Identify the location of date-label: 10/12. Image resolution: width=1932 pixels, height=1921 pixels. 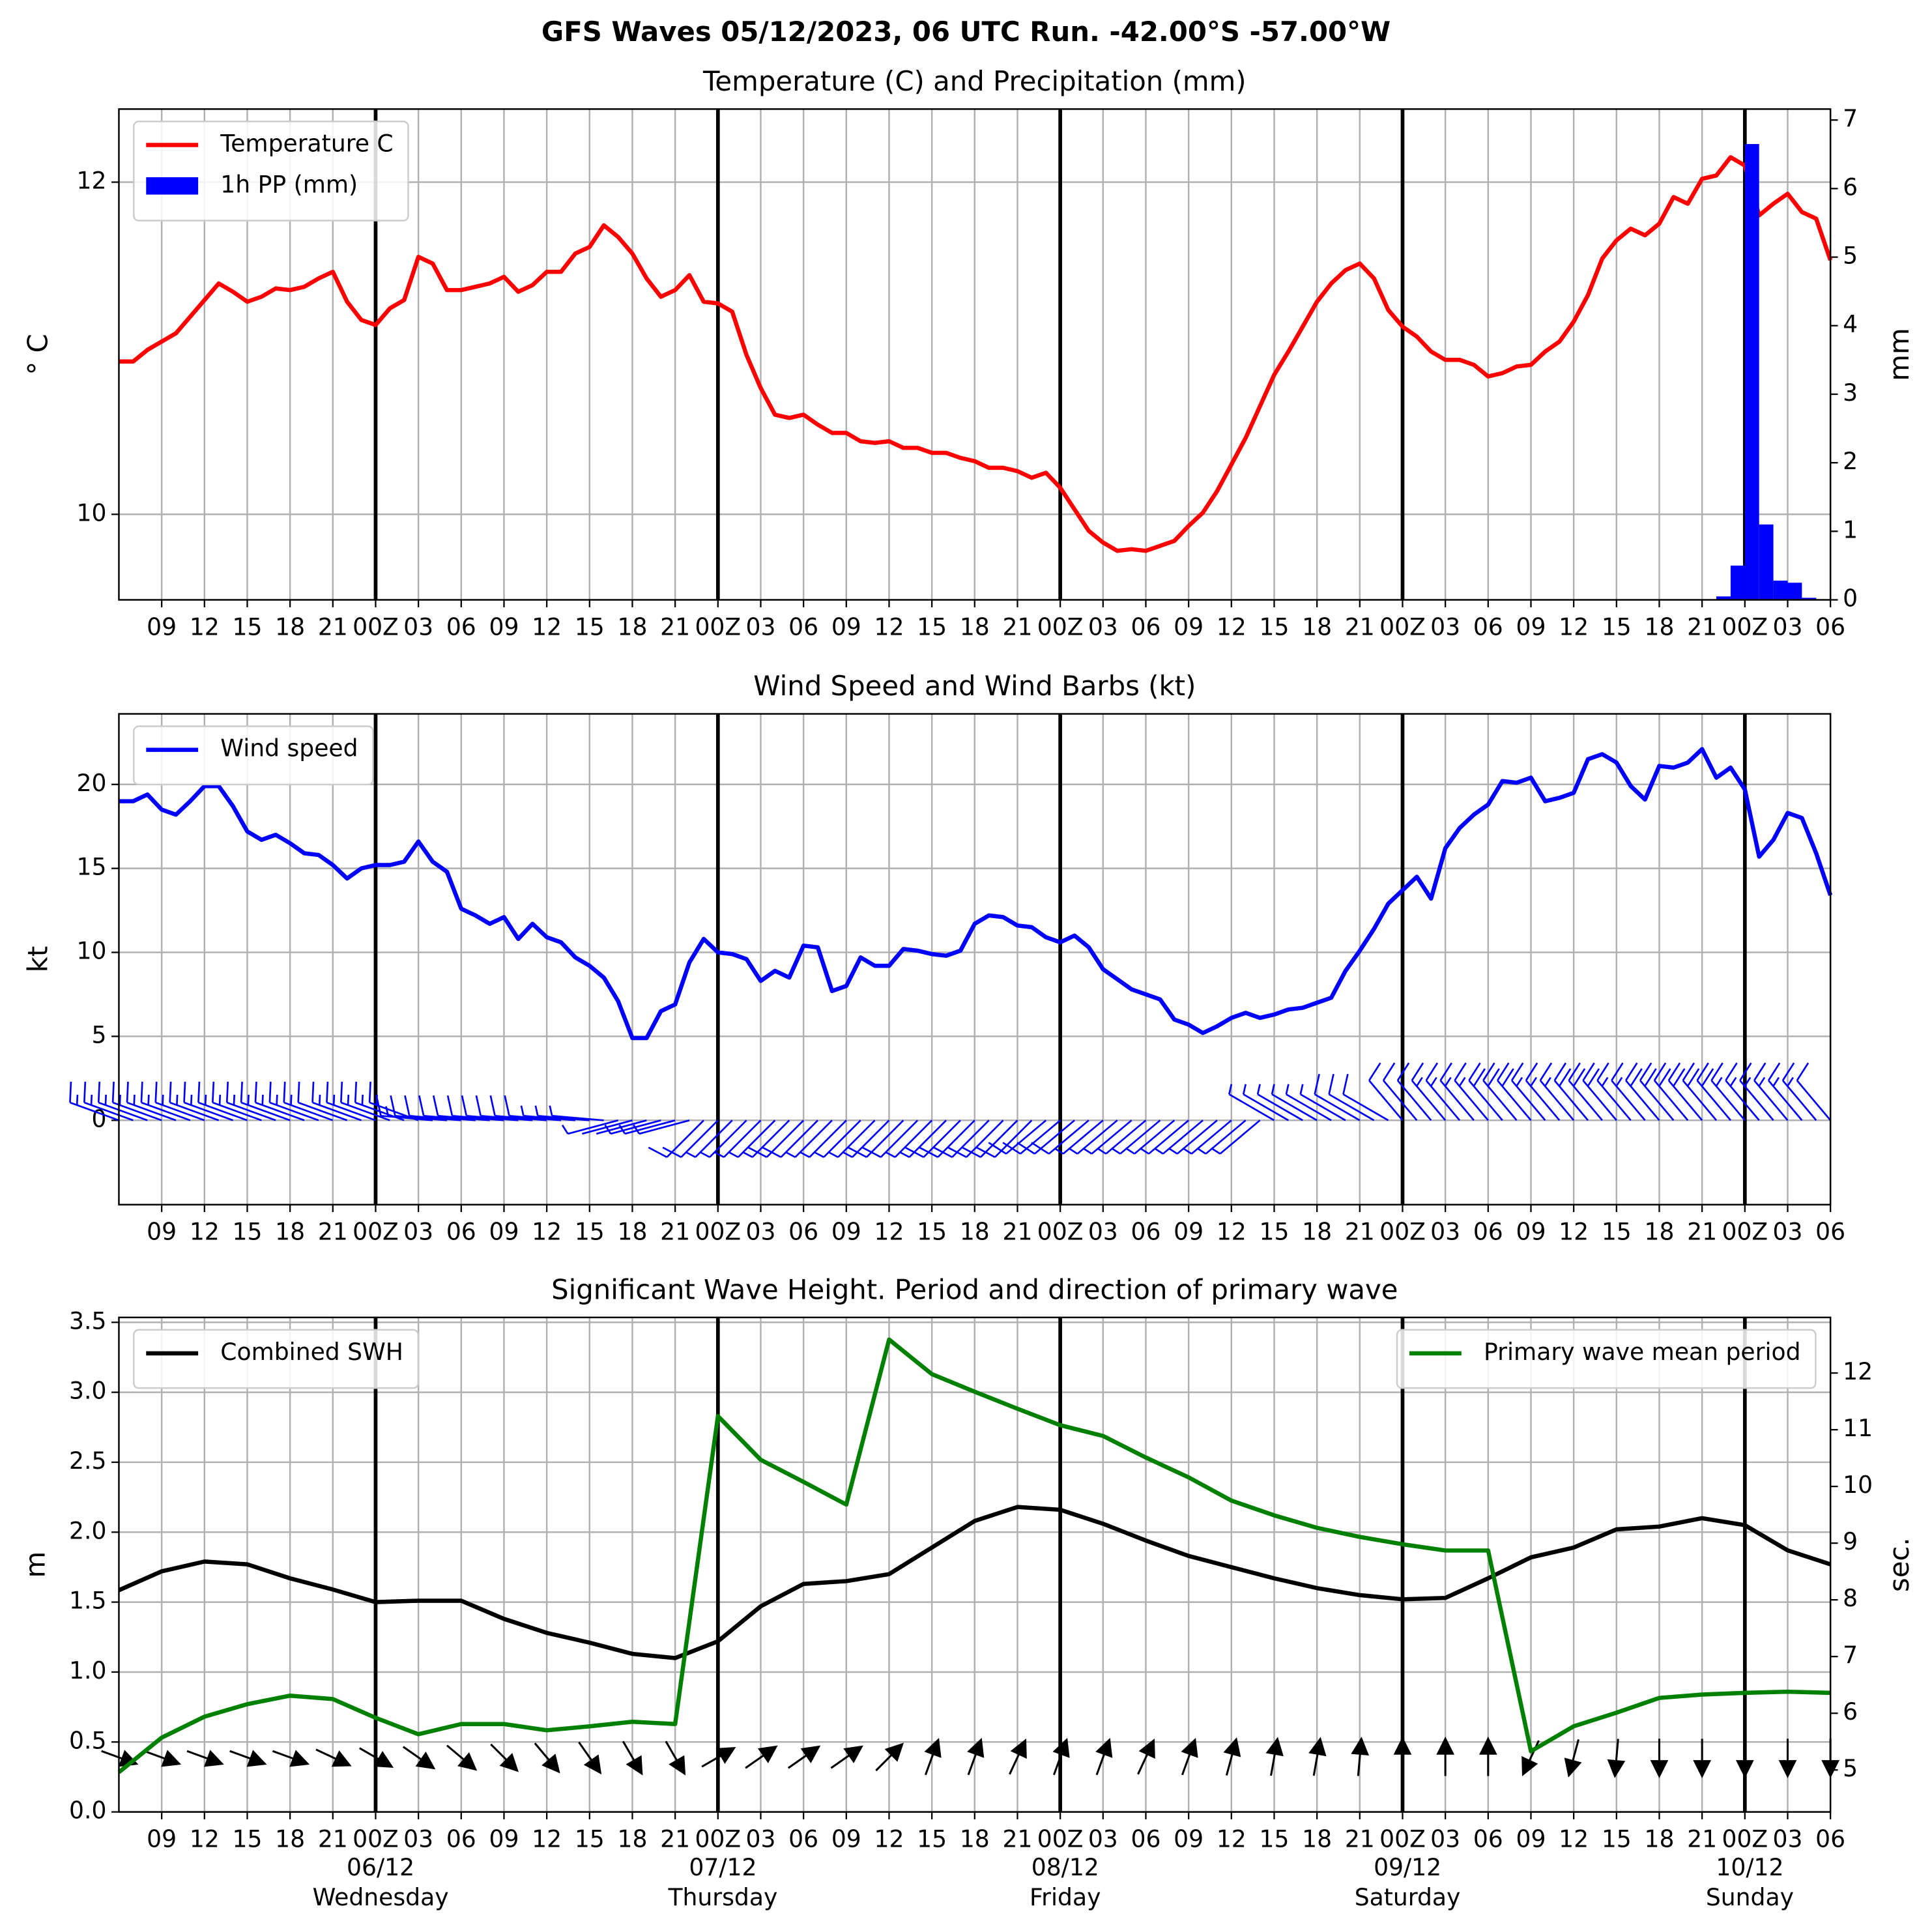
(1749, 1867).